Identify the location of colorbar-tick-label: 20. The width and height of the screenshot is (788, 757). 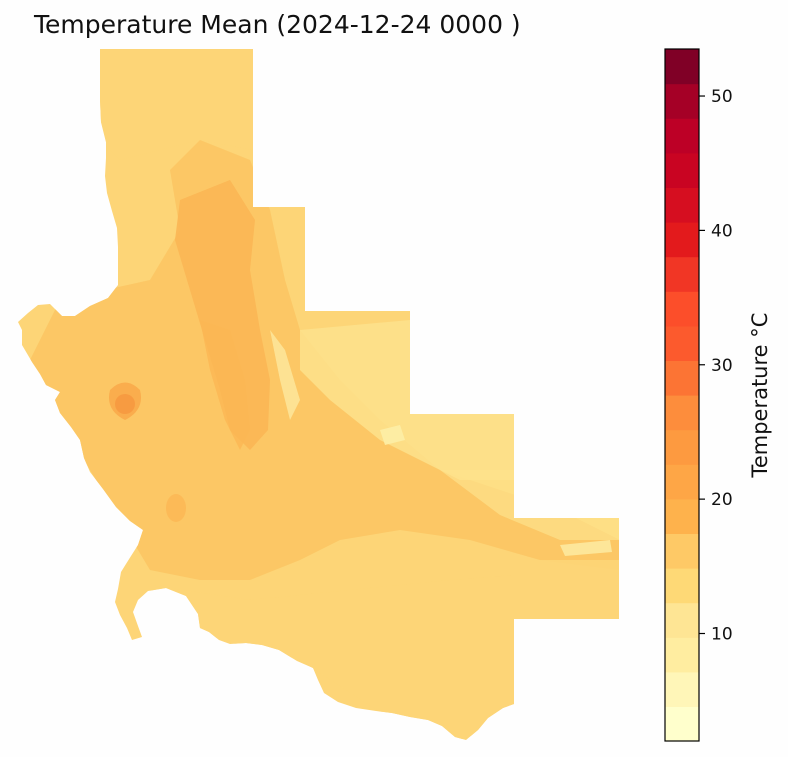
(722, 500).